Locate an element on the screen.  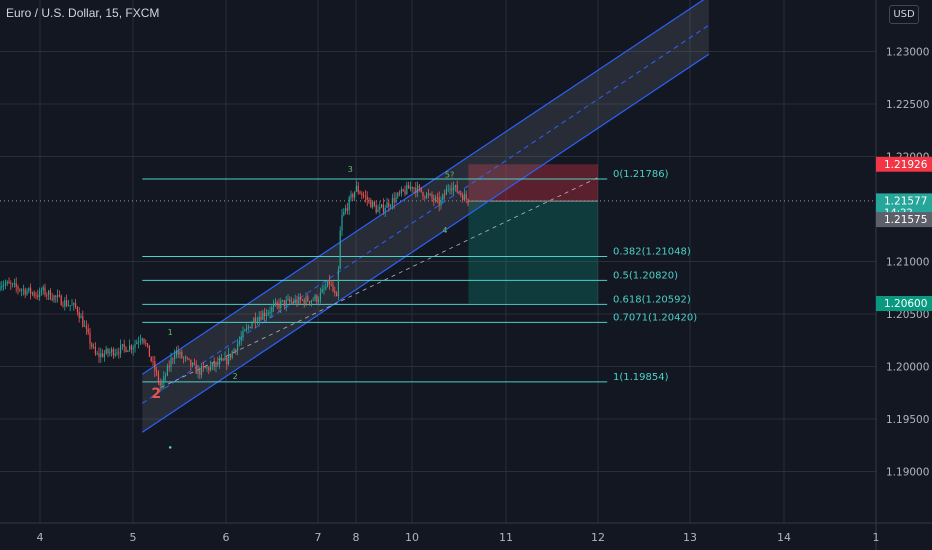
y-tick-label: 1.21000 is located at coordinates (907, 263).